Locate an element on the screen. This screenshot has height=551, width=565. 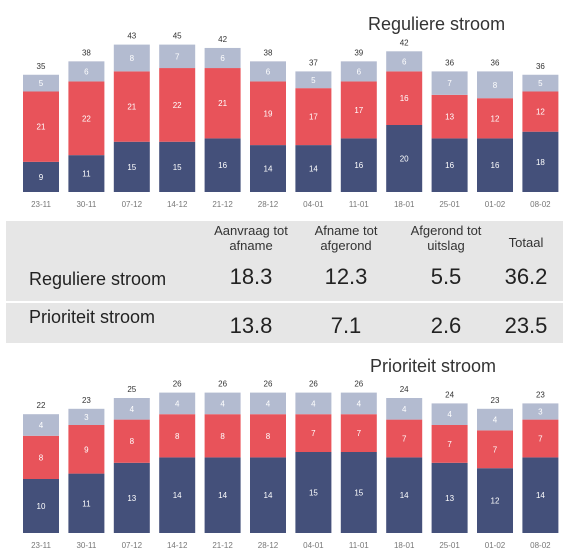
total-label: 38 is located at coordinates (268, 52).